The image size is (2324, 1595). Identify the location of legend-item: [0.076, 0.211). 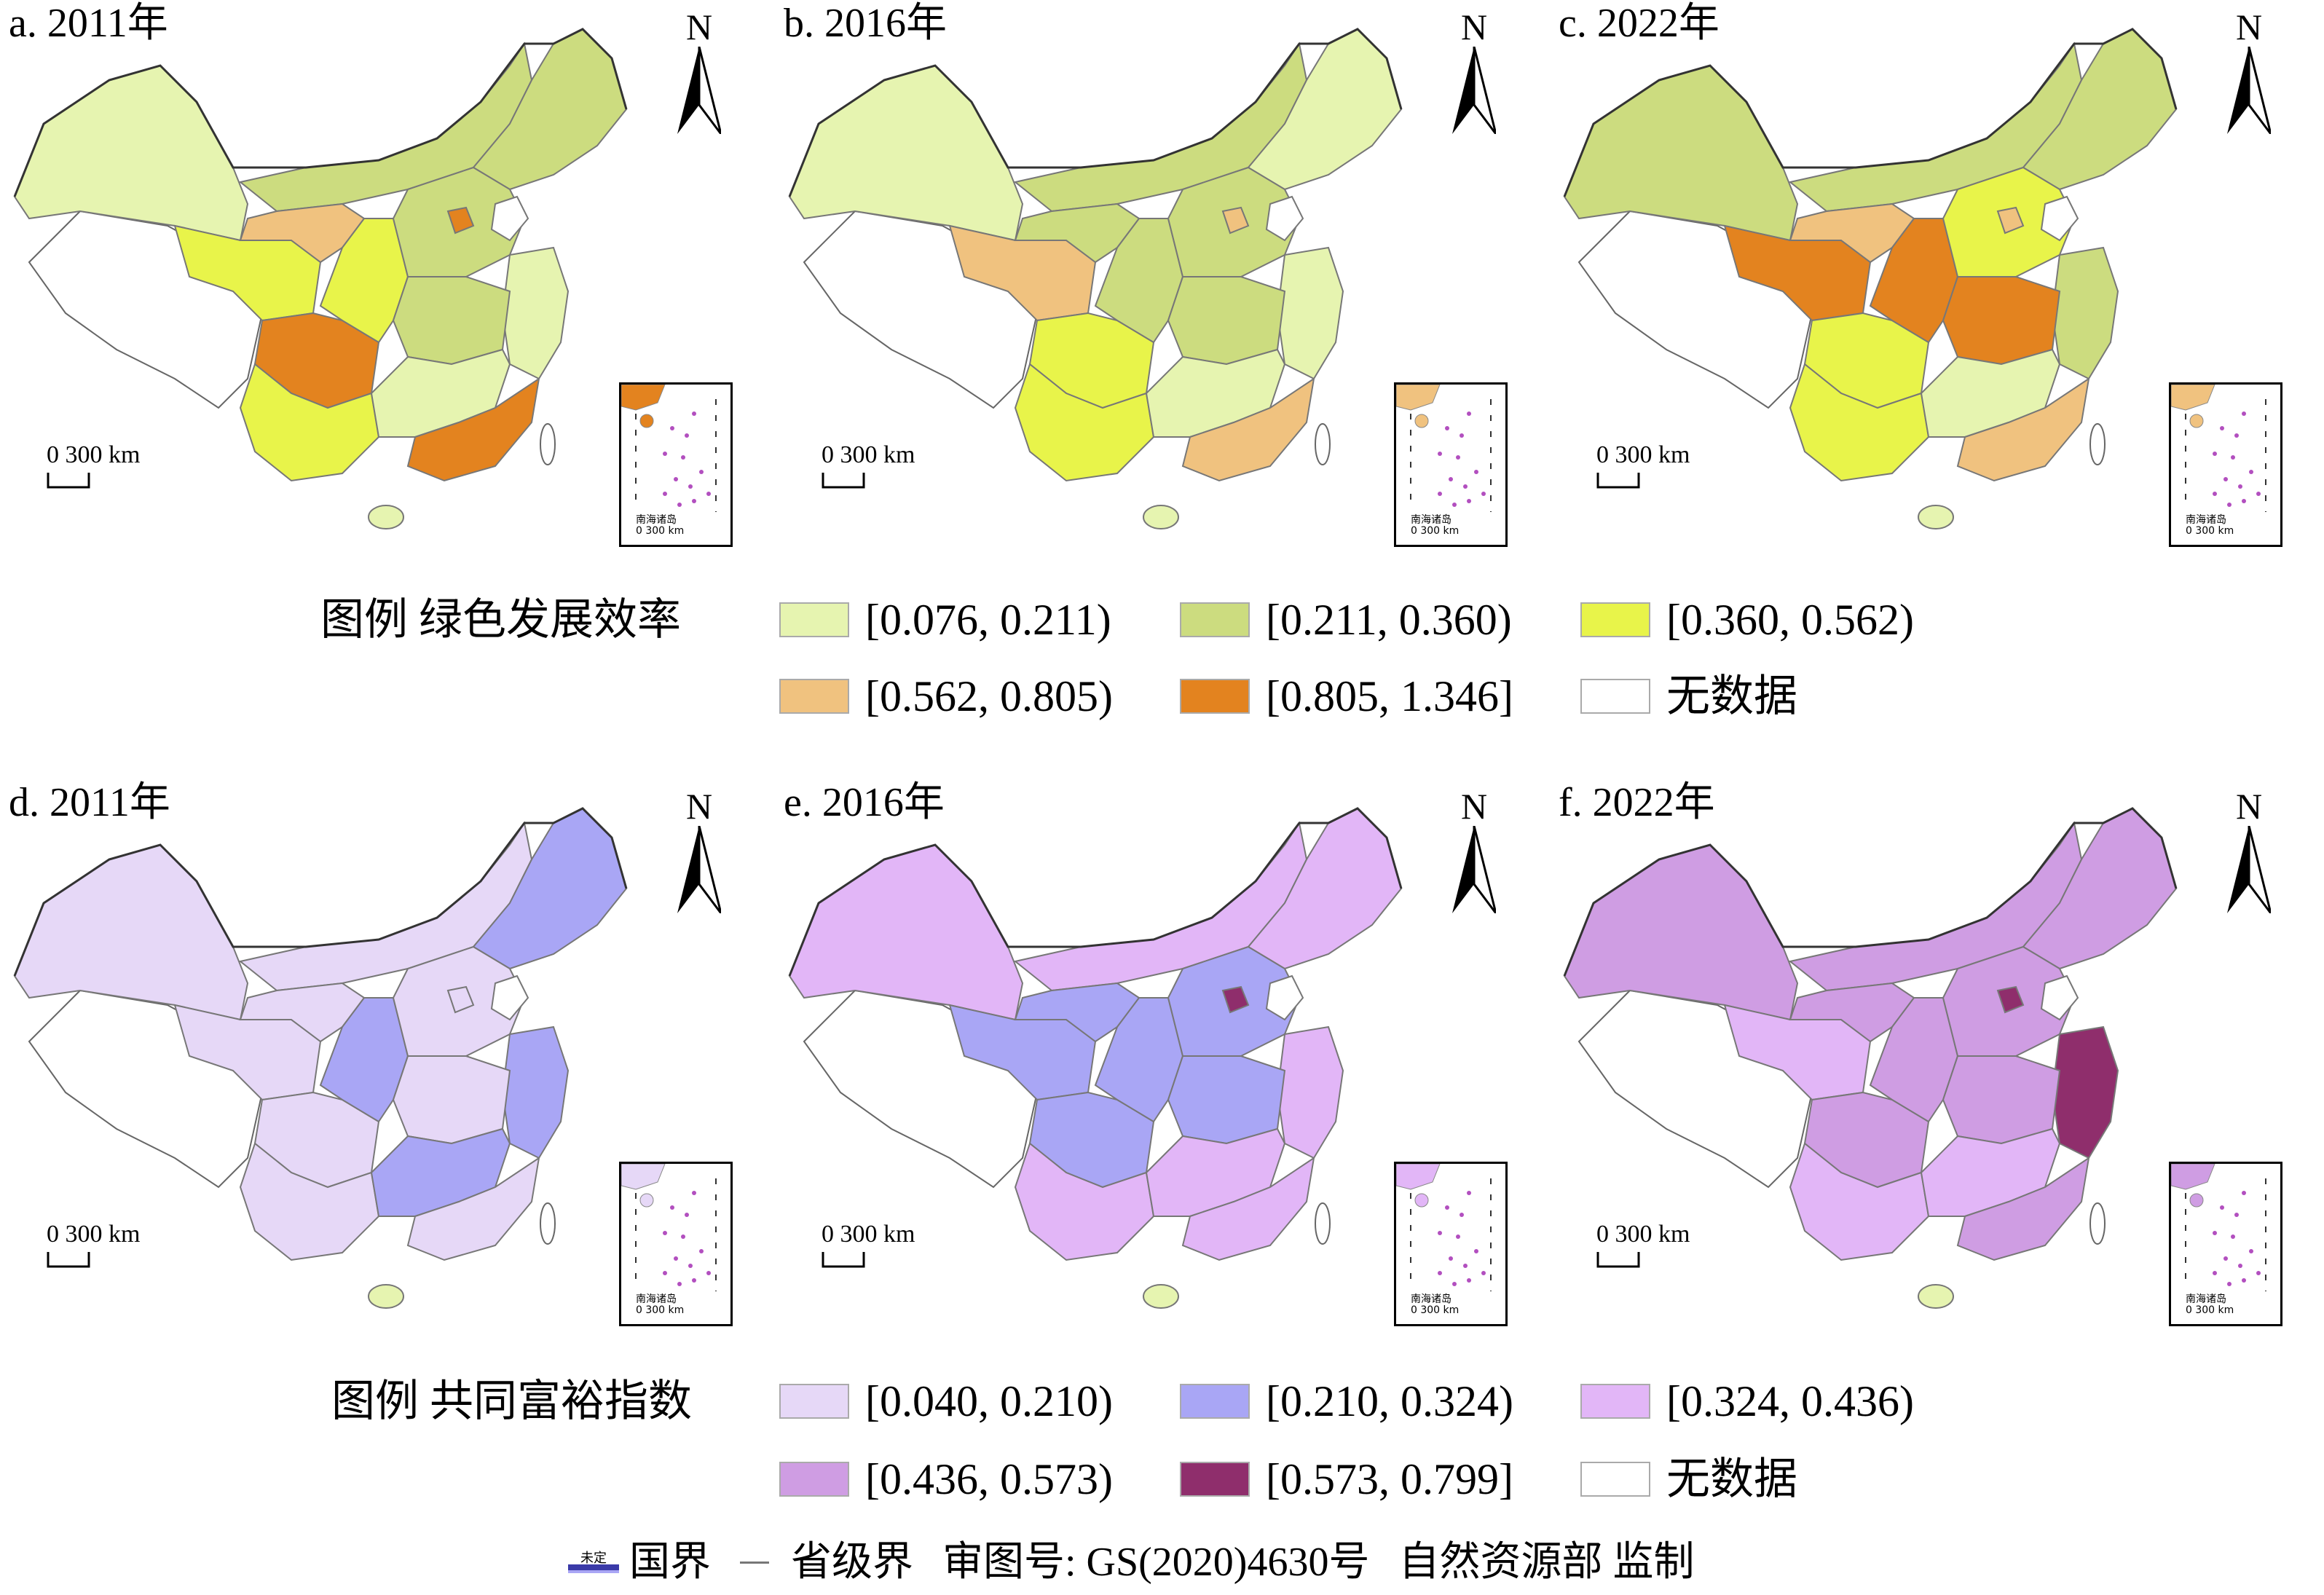
(945, 620).